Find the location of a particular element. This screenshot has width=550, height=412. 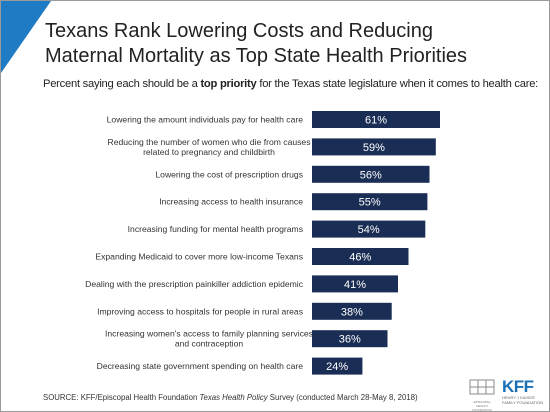

category-label-3: Lowering the cost of prescription drugs is located at coordinates (229, 174).